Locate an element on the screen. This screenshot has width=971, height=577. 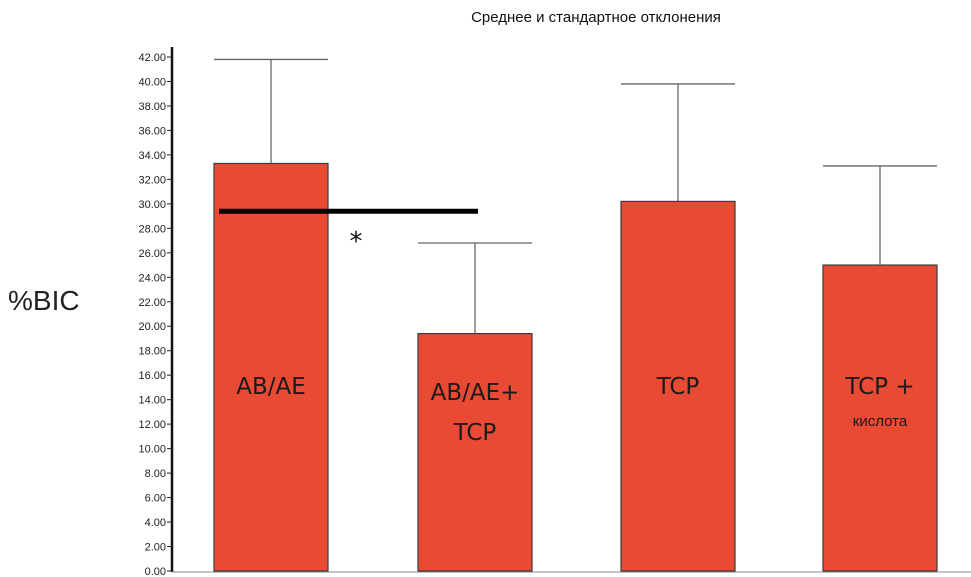
y-tick-label: 42.00 is located at coordinates (152, 58).